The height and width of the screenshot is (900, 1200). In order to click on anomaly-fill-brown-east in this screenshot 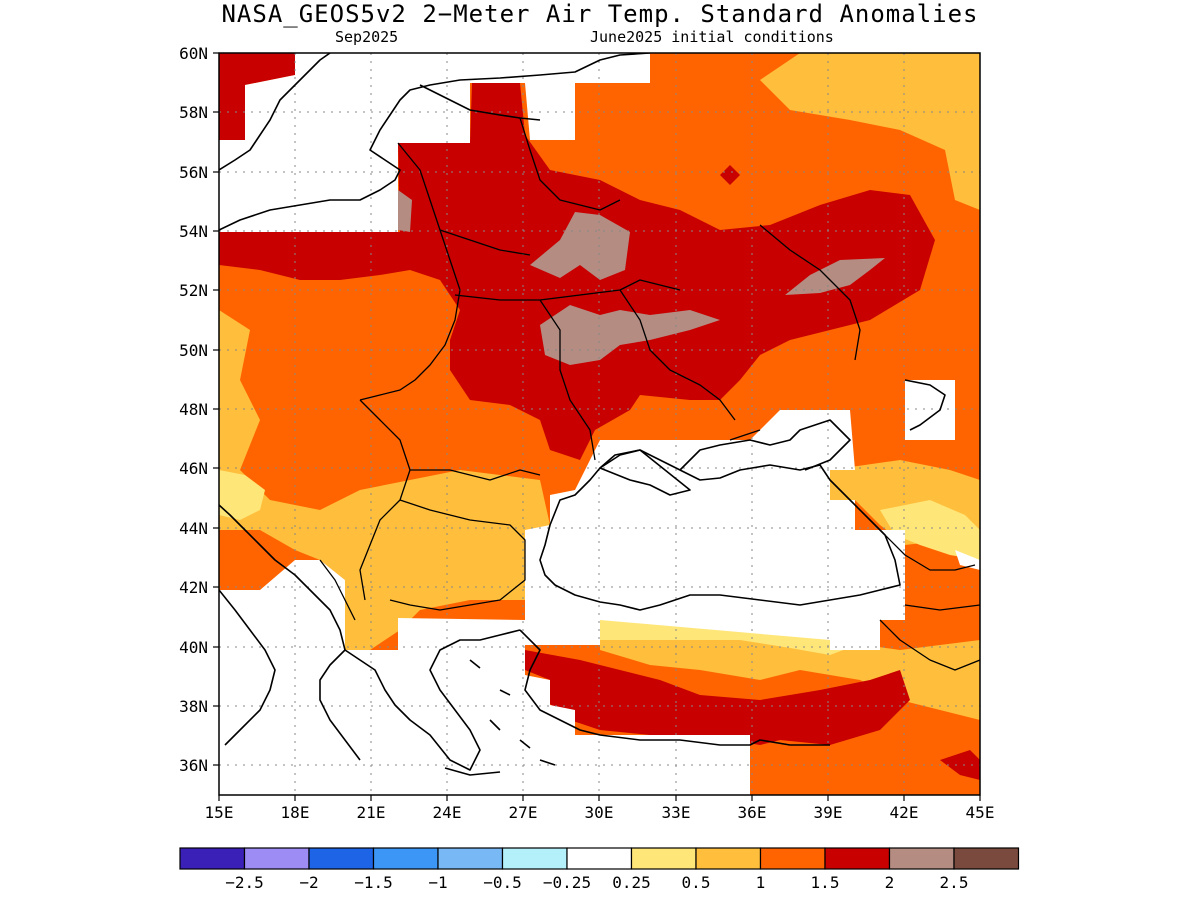, I will do `click(835, 276)`.